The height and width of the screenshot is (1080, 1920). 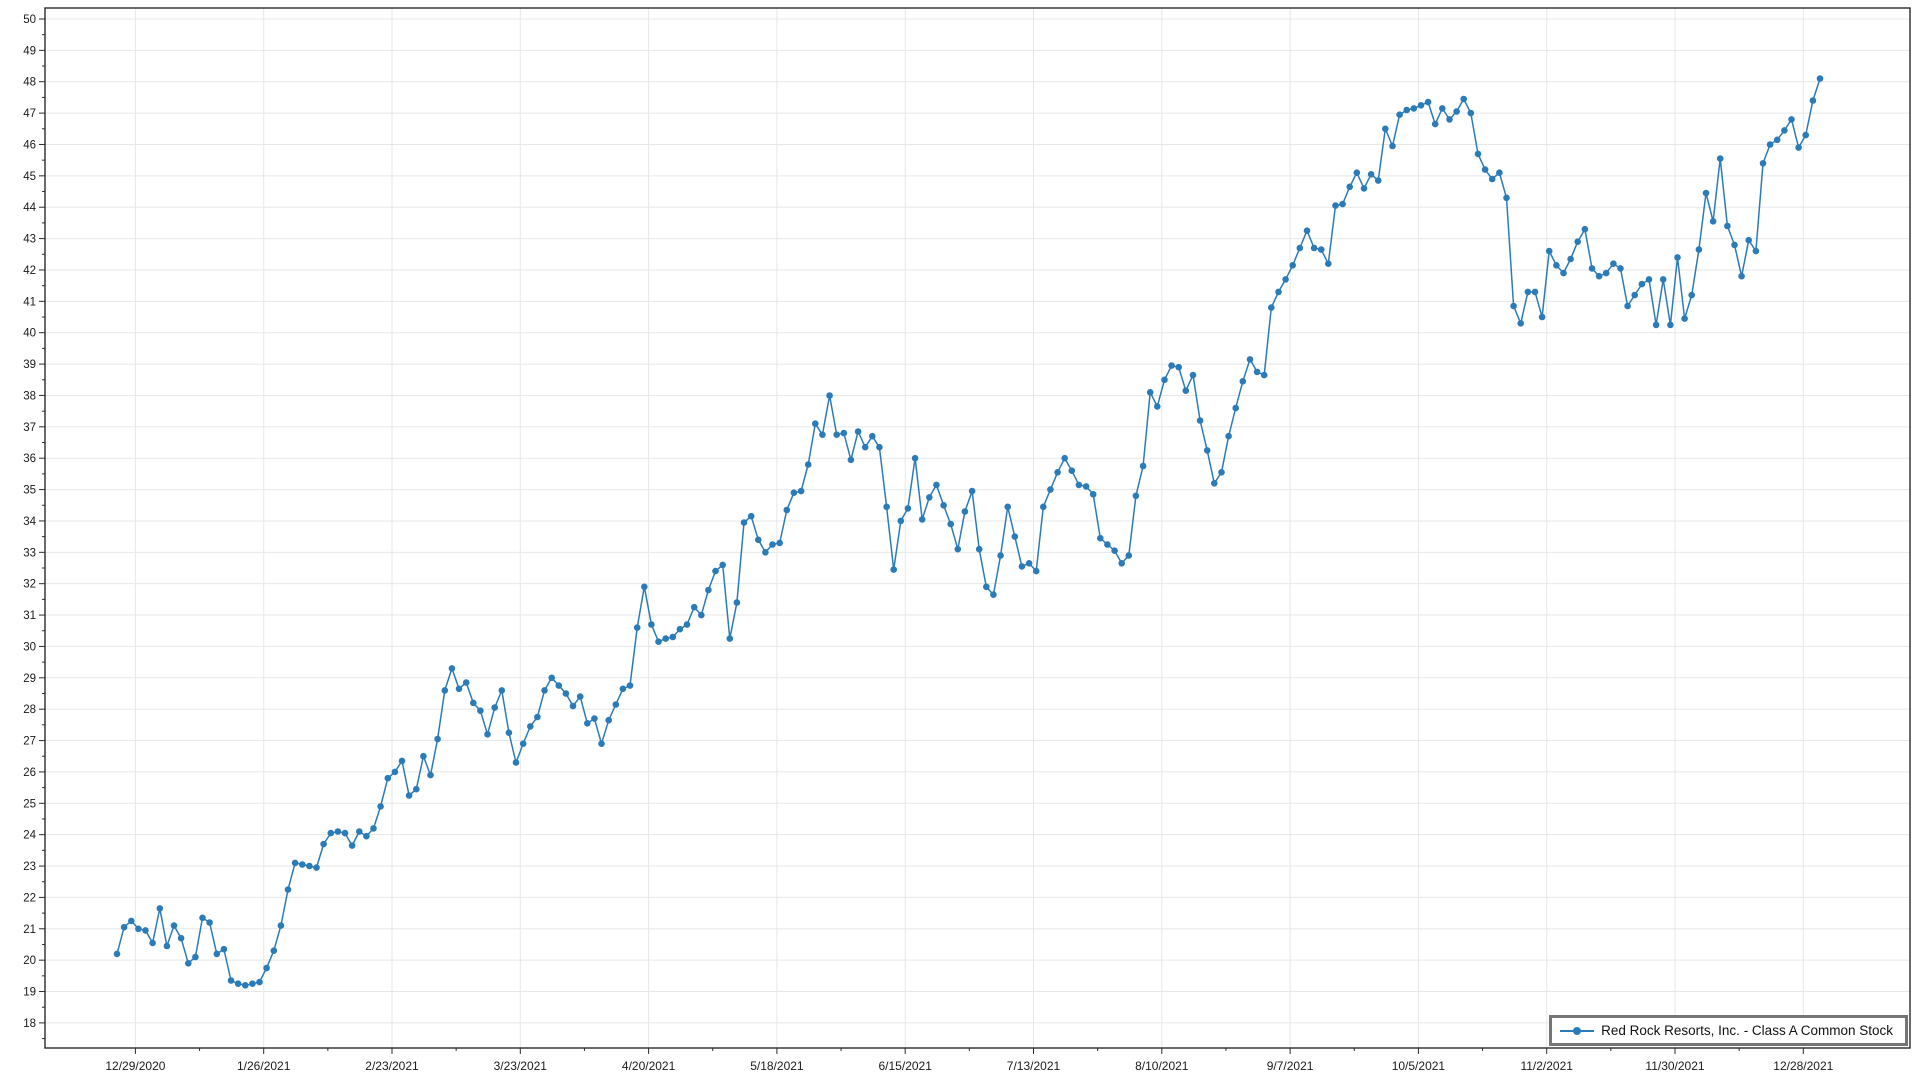 What do you see at coordinates (29, 930) in the screenshot?
I see `y-axis-tick-label: 21` at bounding box center [29, 930].